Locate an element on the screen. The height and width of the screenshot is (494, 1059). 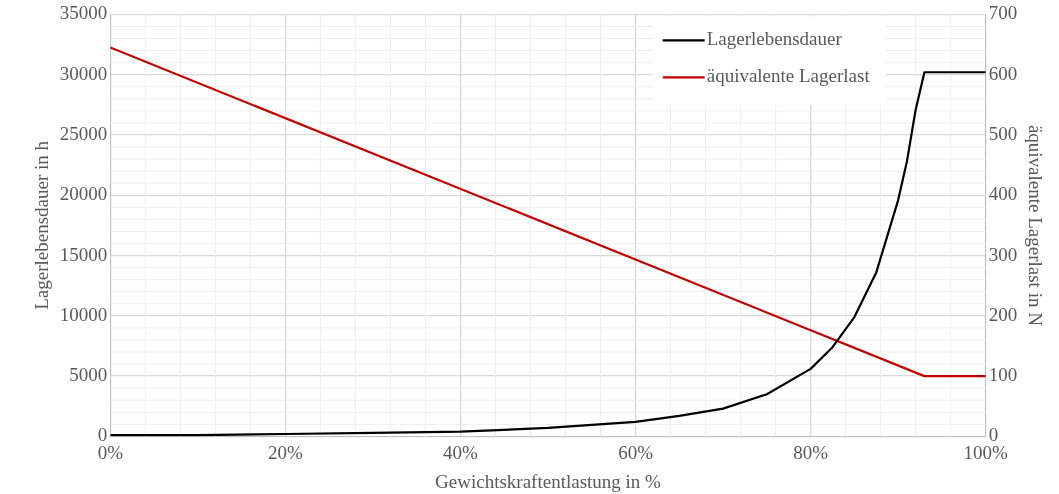
y2-tick-label: 500 is located at coordinates (1003, 133).